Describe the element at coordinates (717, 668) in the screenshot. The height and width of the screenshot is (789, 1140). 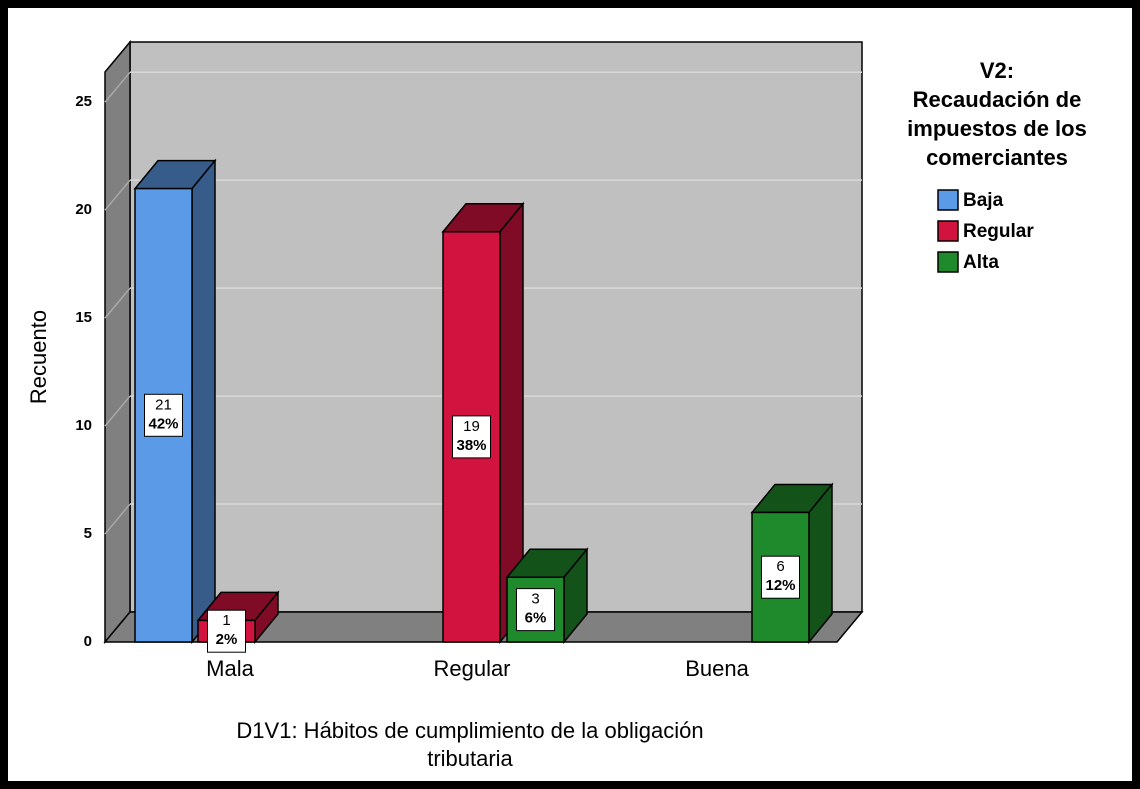
I see `x-tick-label: Buena` at that location.